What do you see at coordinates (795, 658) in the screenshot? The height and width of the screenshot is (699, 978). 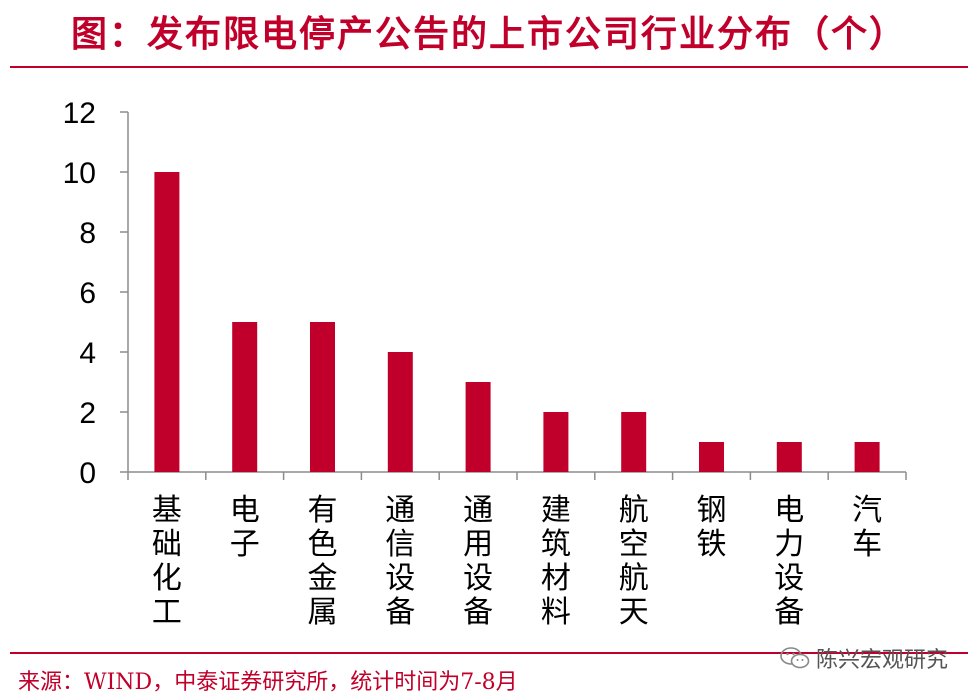 I see `wechat-icon` at bounding box center [795, 658].